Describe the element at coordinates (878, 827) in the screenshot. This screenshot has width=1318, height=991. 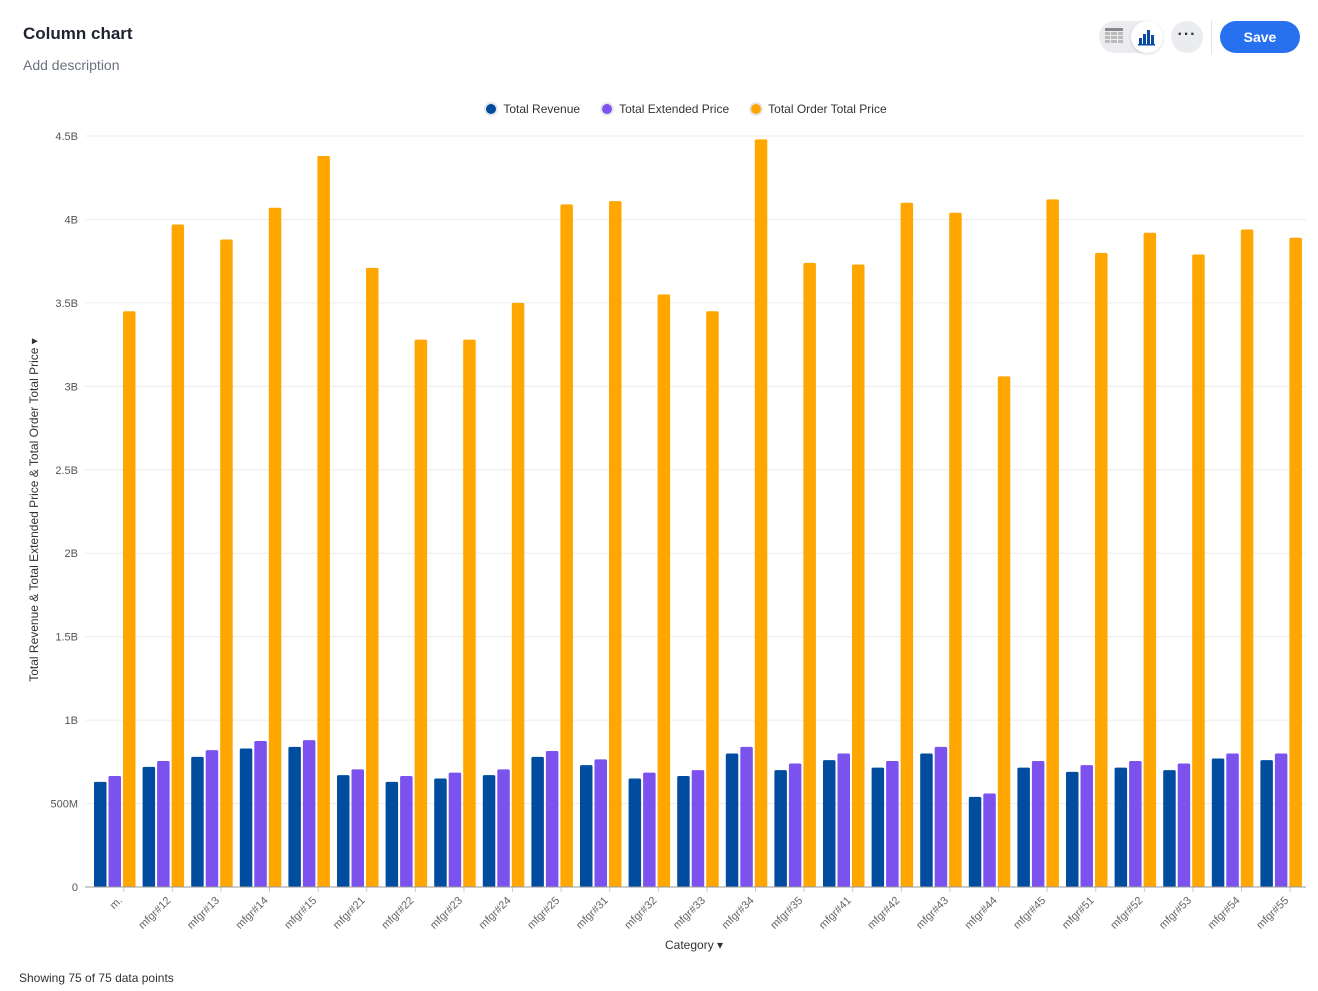
I see `bar-mfgr42-s0` at that location.